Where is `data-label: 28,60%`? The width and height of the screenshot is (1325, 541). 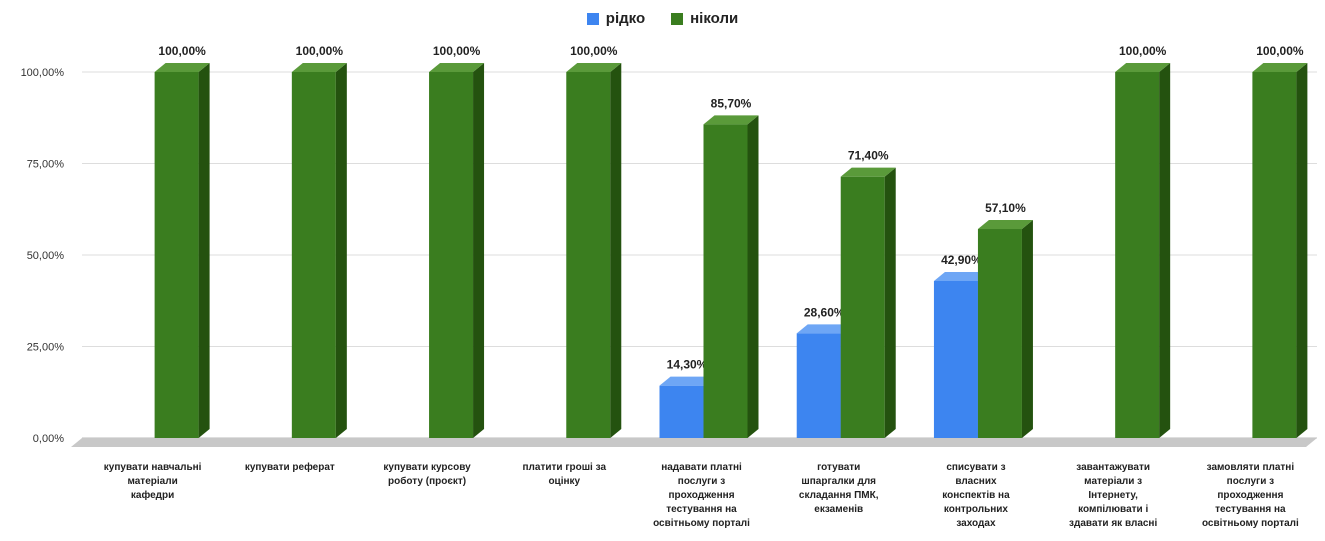 data-label: 28,60% is located at coordinates (824, 312).